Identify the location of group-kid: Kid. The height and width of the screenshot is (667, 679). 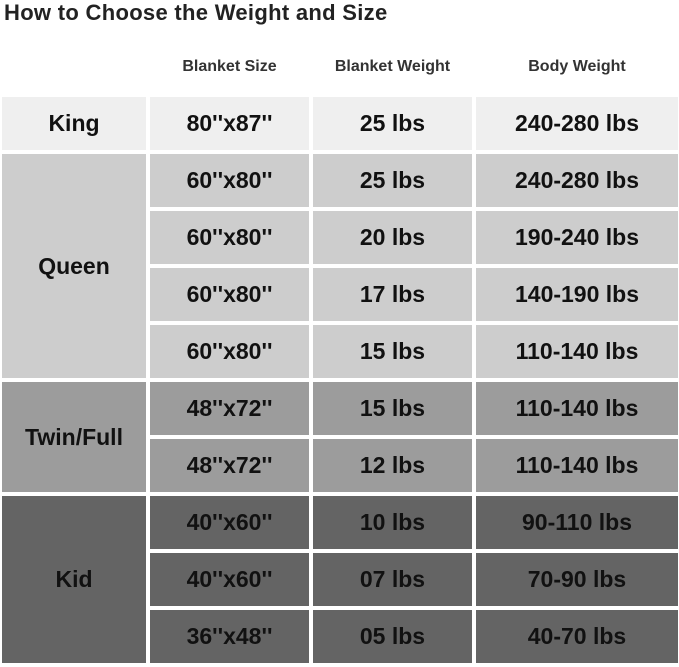
(74, 579).